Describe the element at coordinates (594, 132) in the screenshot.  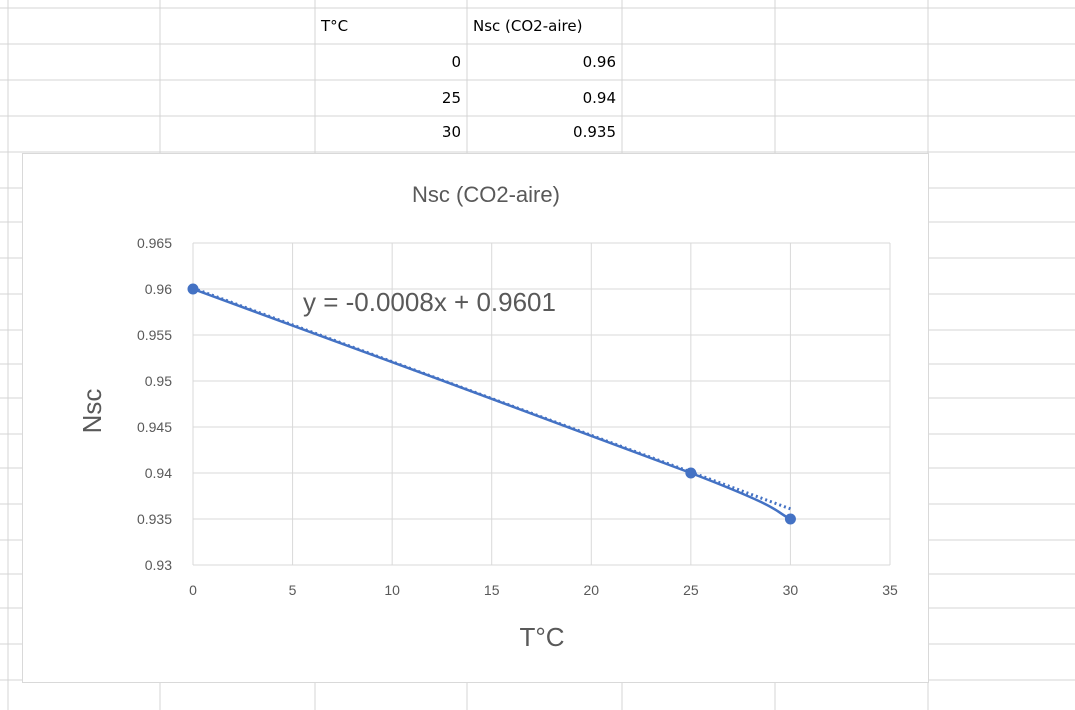
I see `data-cell-nsc: 0.935` at that location.